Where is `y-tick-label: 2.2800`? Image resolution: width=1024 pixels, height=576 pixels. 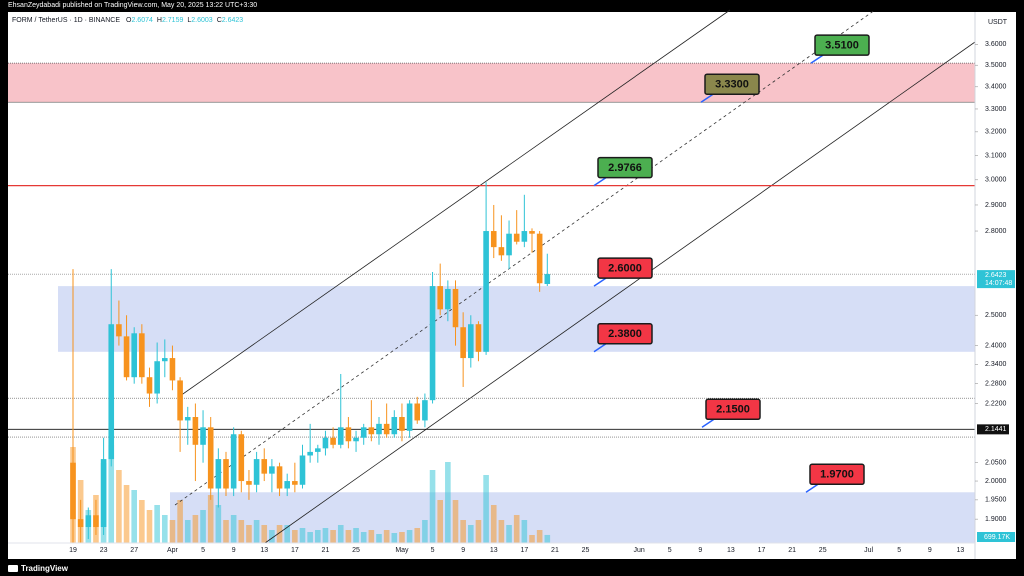 y-tick-label: 2.2800 is located at coordinates (996, 384).